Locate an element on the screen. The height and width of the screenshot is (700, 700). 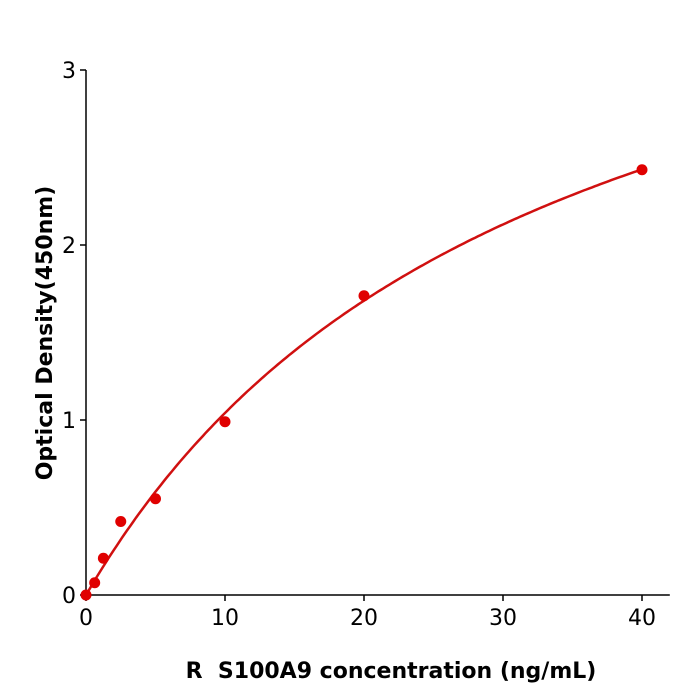
y-tick-label: 0 is located at coordinates (69, 596).